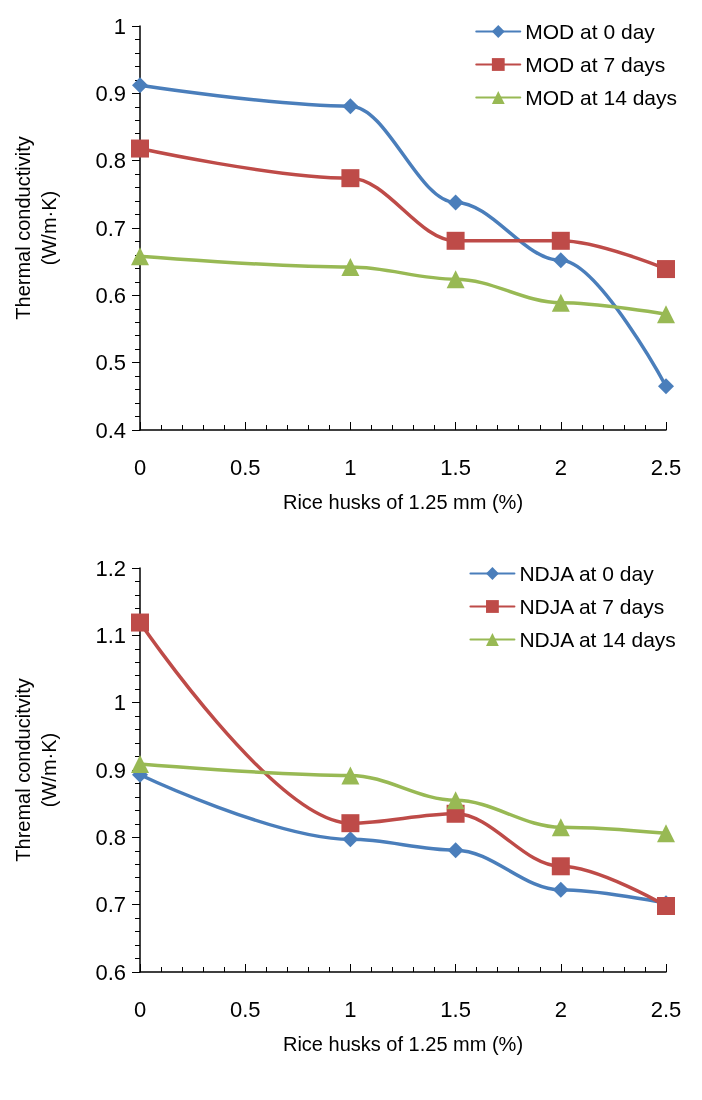 Image resolution: width=702 pixels, height=1100 pixels. What do you see at coordinates (595, 64) in the screenshot?
I see `legend-label: MOD at 7 days` at bounding box center [595, 64].